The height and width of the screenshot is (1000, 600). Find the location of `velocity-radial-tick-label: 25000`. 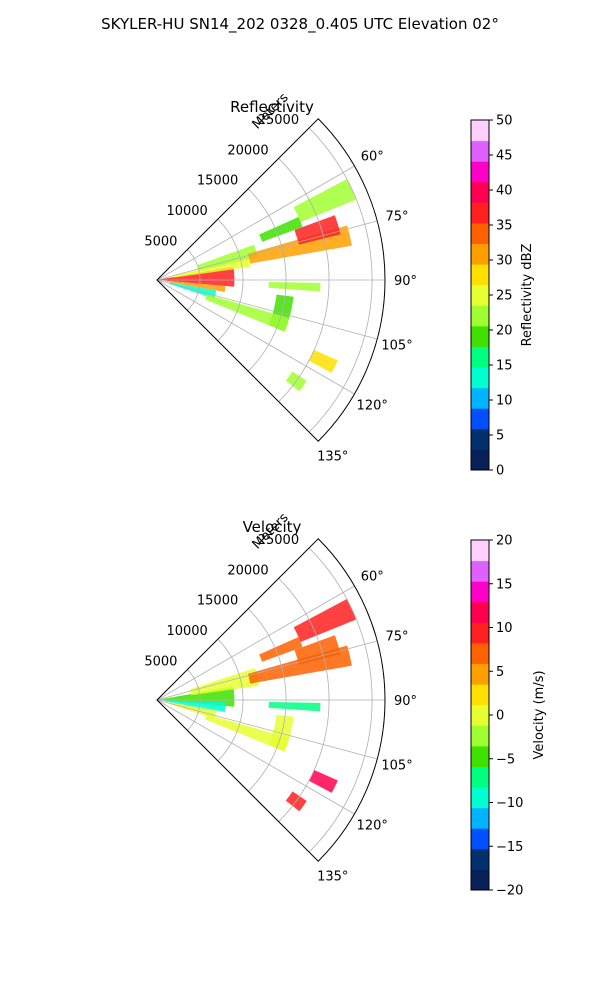

velocity-radial-tick-label: 25000 is located at coordinates (278, 540).